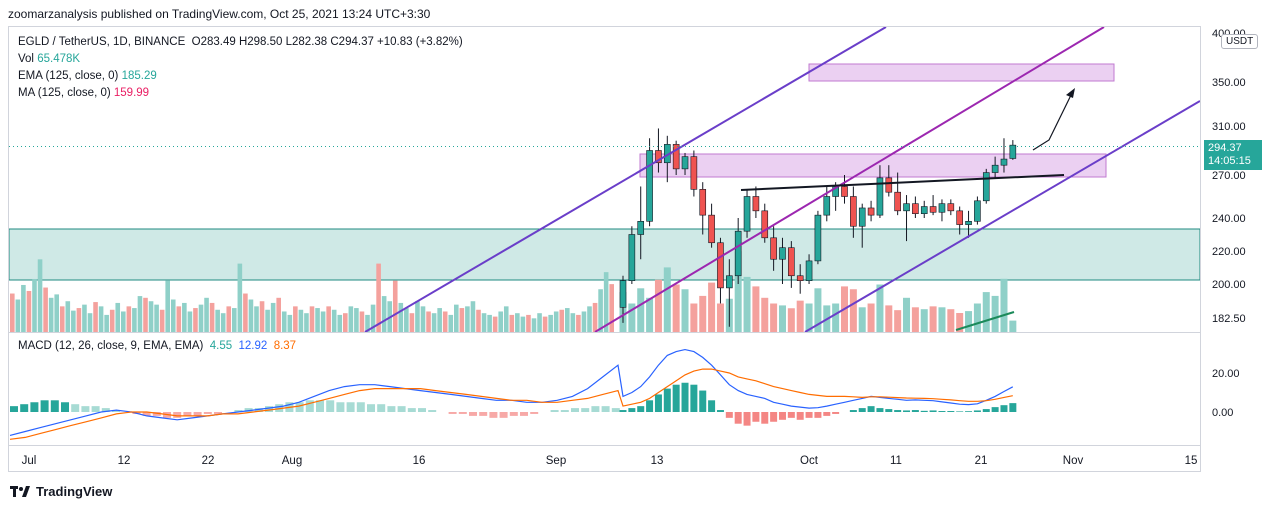  Describe the element at coordinates (26, 59) in the screenshot. I see `vol-label: Vol` at that location.